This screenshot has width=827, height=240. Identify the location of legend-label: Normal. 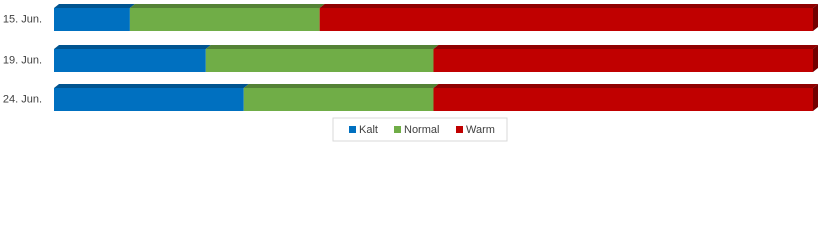
(421, 130).